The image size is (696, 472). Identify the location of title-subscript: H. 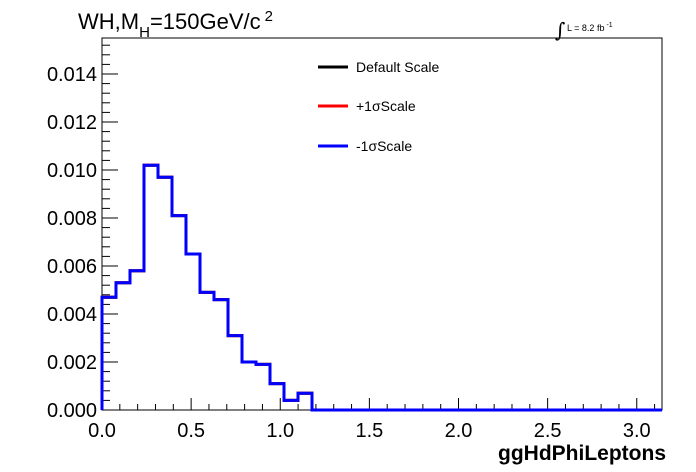
(144, 32).